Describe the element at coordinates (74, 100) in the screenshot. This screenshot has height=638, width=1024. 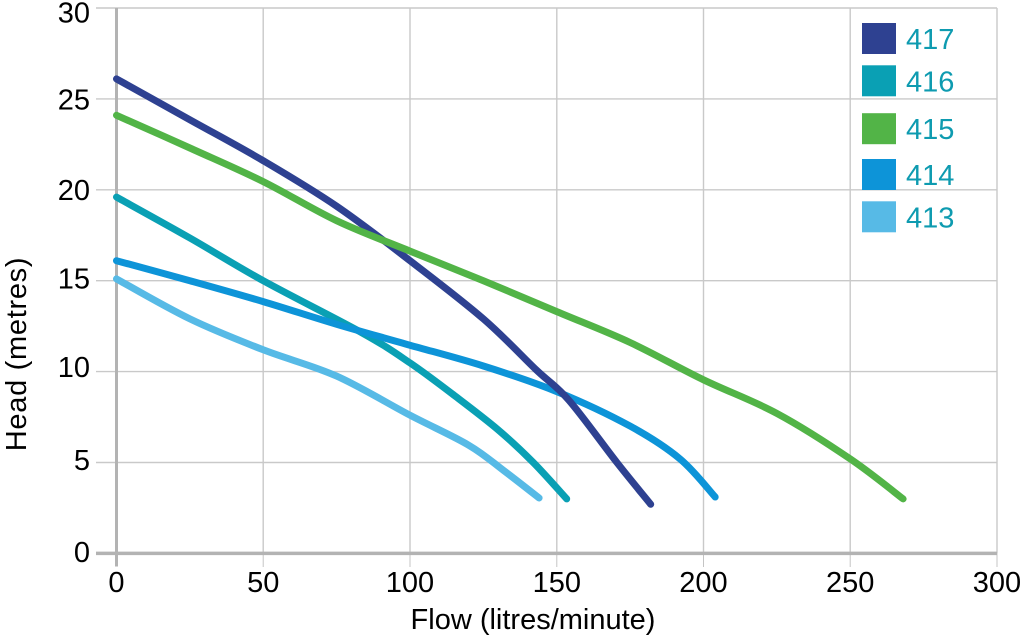
I see `svg-text: 25` at that location.